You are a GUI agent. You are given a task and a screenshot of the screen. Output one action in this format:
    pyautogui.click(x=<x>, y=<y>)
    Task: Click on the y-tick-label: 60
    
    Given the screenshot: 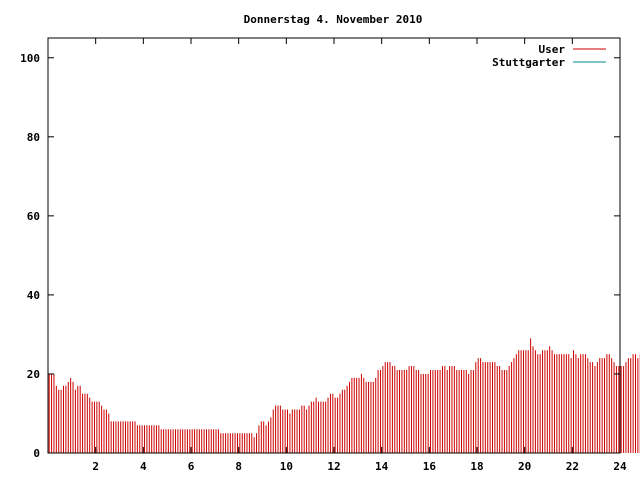 What is the action you would take?
    pyautogui.click(x=33, y=216)
    